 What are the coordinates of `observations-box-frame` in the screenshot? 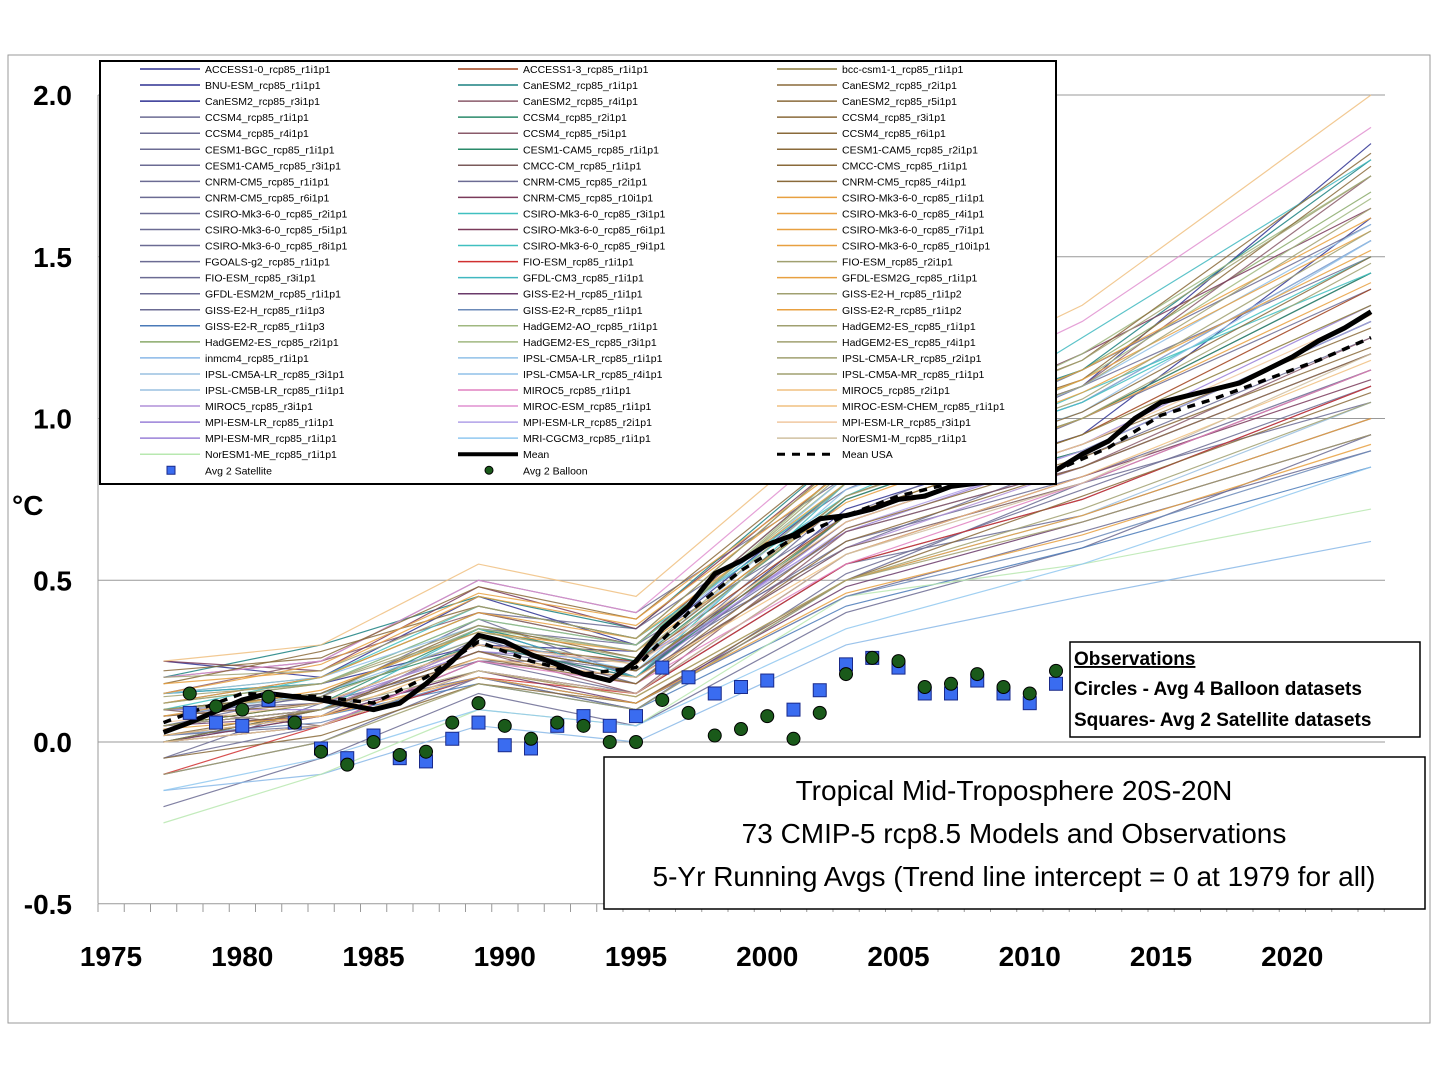 It's located at (1245, 689).